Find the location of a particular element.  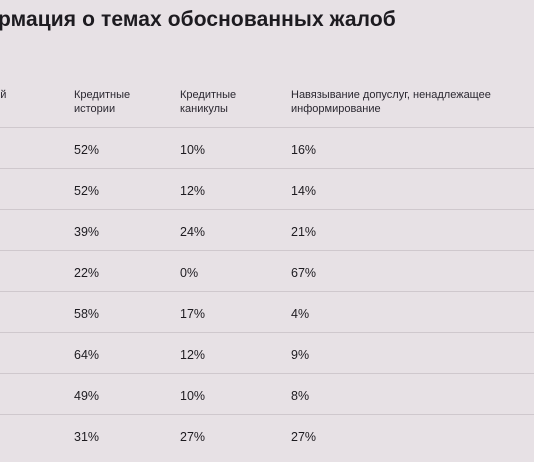

imposing-services-cell: 21% is located at coordinates (304, 232).